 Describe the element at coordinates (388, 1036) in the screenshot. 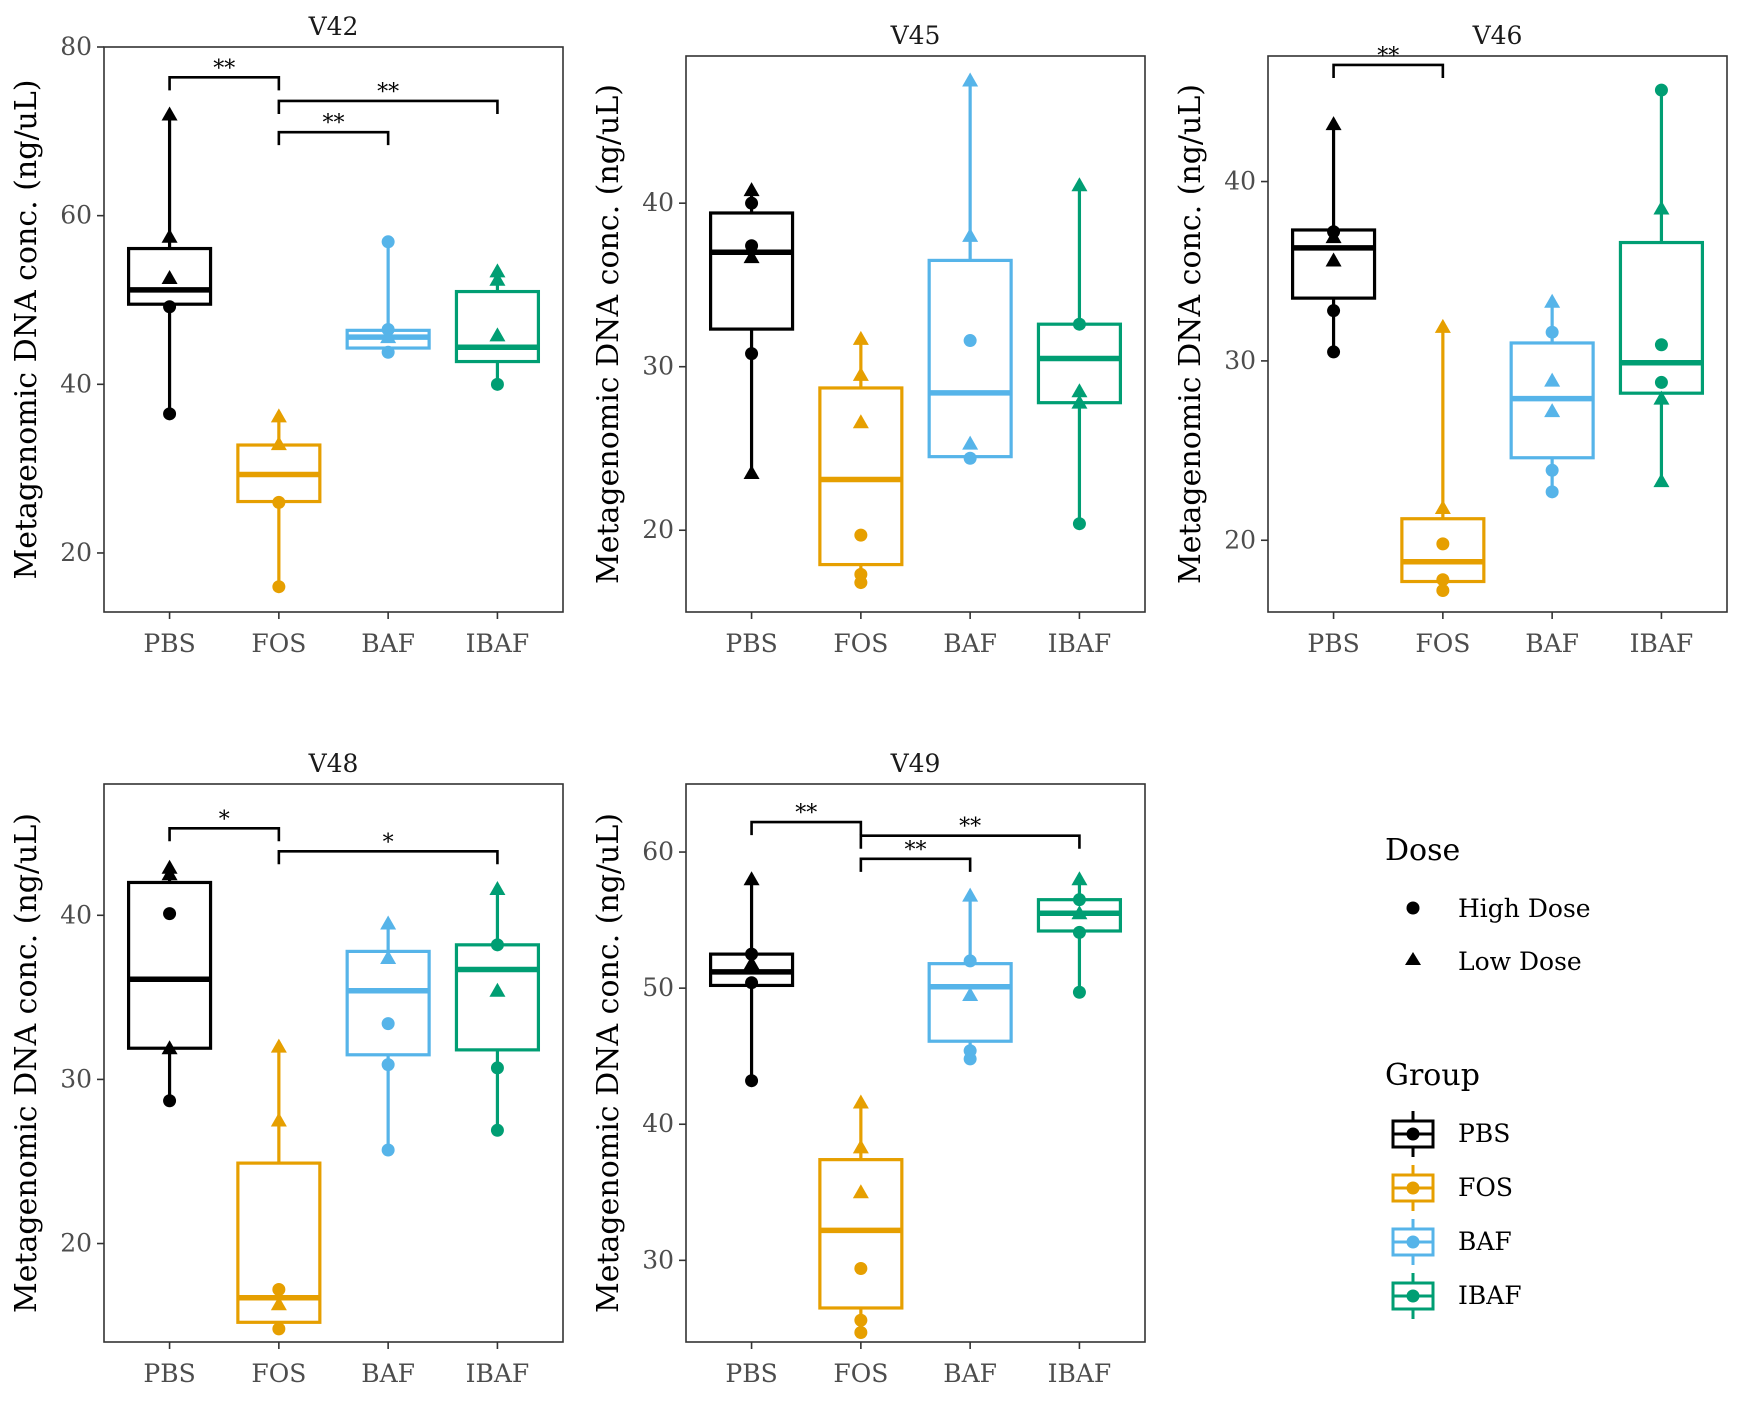

I see `box-v48-baf` at that location.